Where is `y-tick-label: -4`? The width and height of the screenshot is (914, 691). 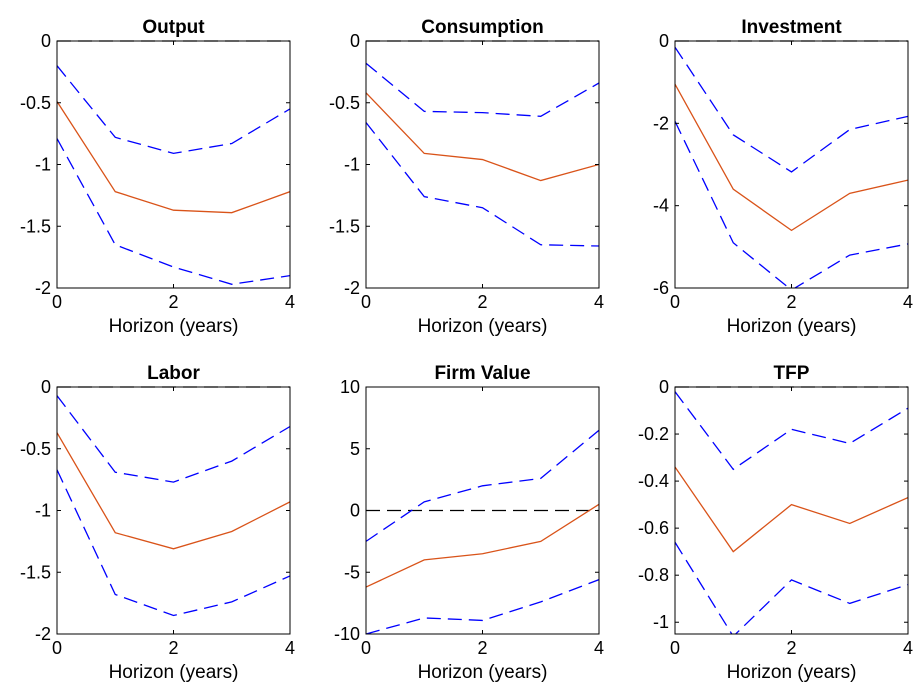 y-tick-label: -4 is located at coordinates (661, 206).